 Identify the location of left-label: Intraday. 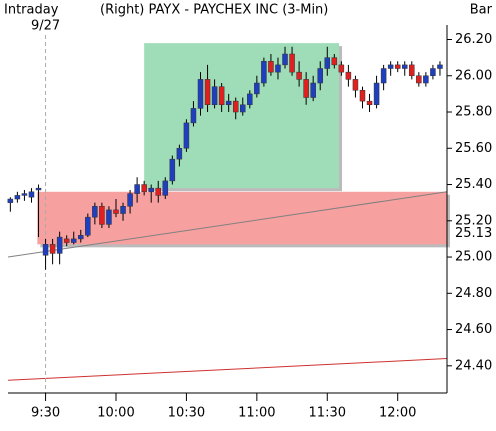
(31, 10).